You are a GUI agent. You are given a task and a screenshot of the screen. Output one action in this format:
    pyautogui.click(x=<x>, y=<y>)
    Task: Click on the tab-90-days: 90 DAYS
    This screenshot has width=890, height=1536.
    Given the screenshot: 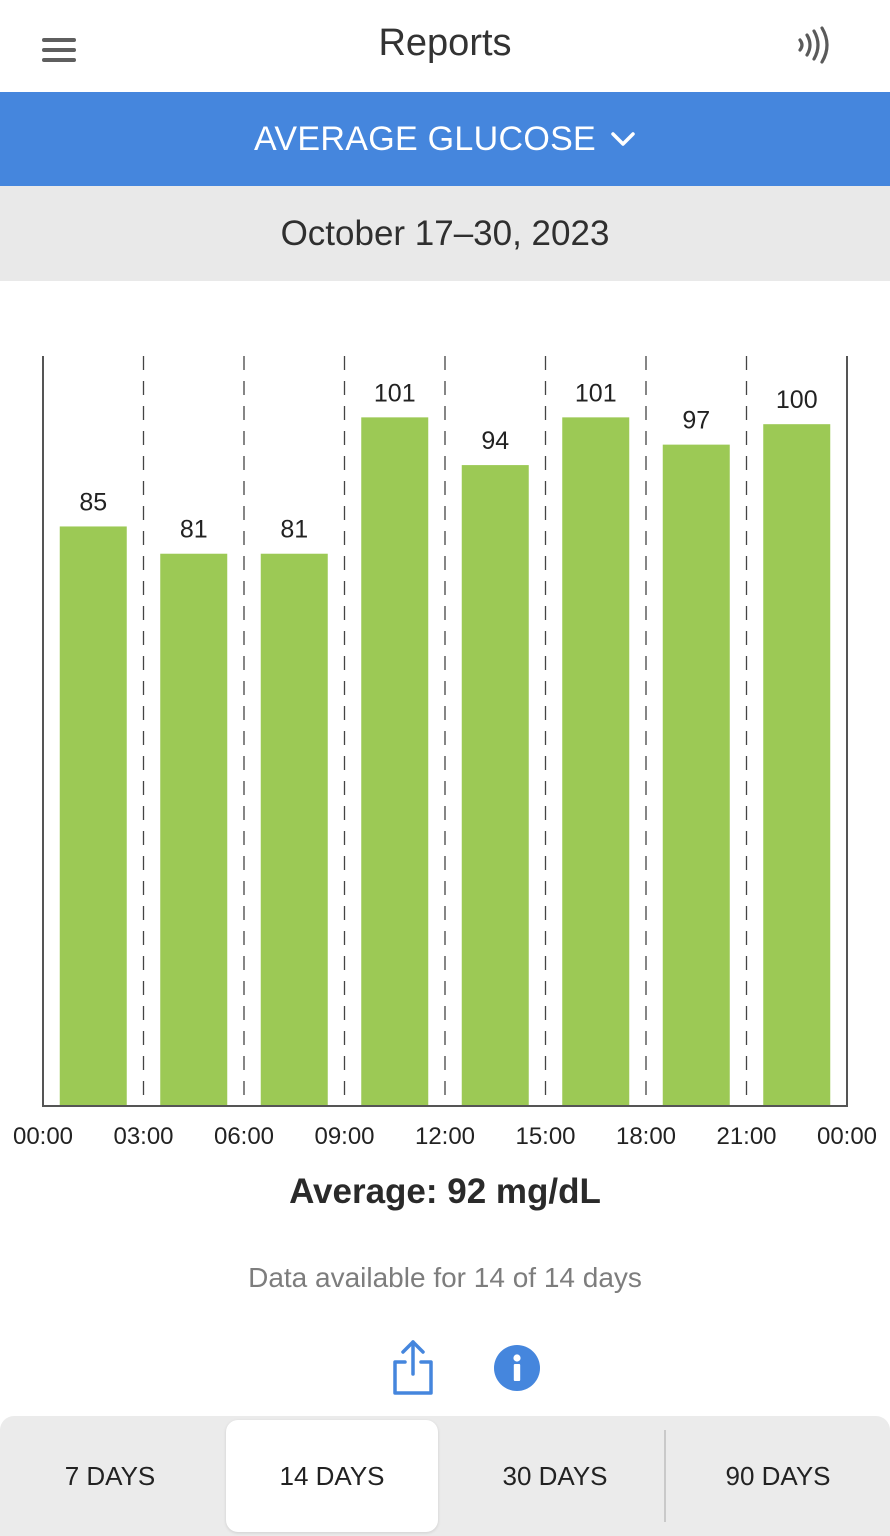 What is the action you would take?
    pyautogui.click(x=778, y=1475)
    